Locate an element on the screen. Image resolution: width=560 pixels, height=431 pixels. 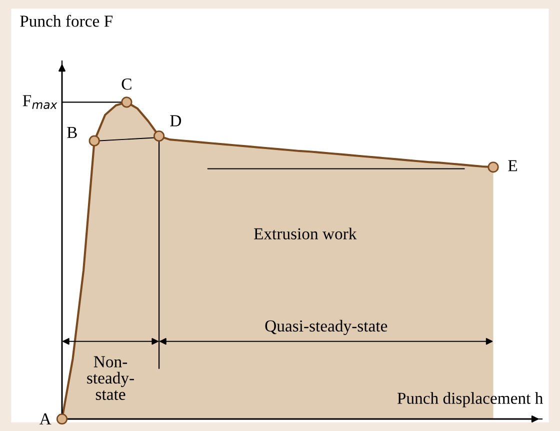
text: E is located at coordinates (512, 166).